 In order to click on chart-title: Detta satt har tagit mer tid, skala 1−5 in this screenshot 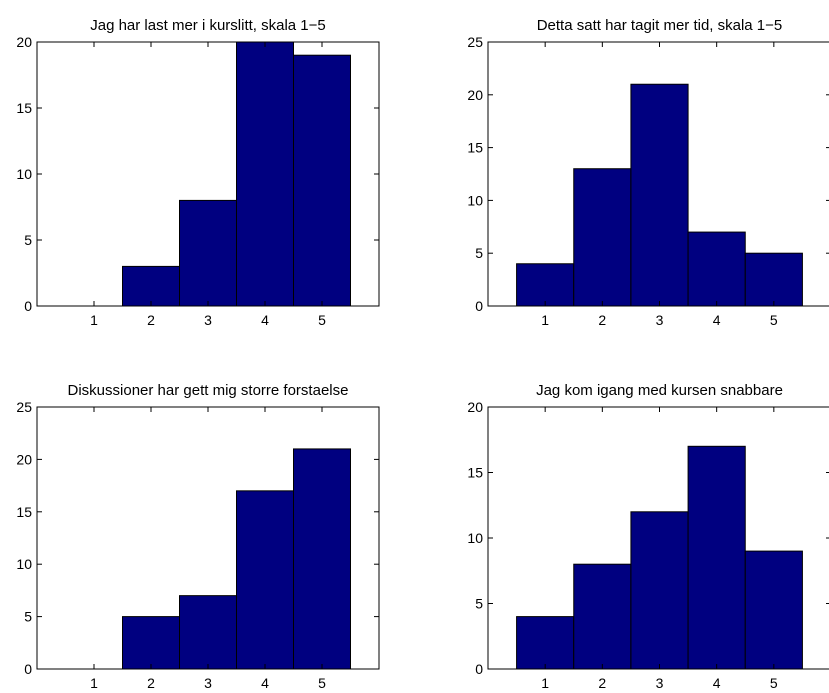, I will do `click(660, 25)`.